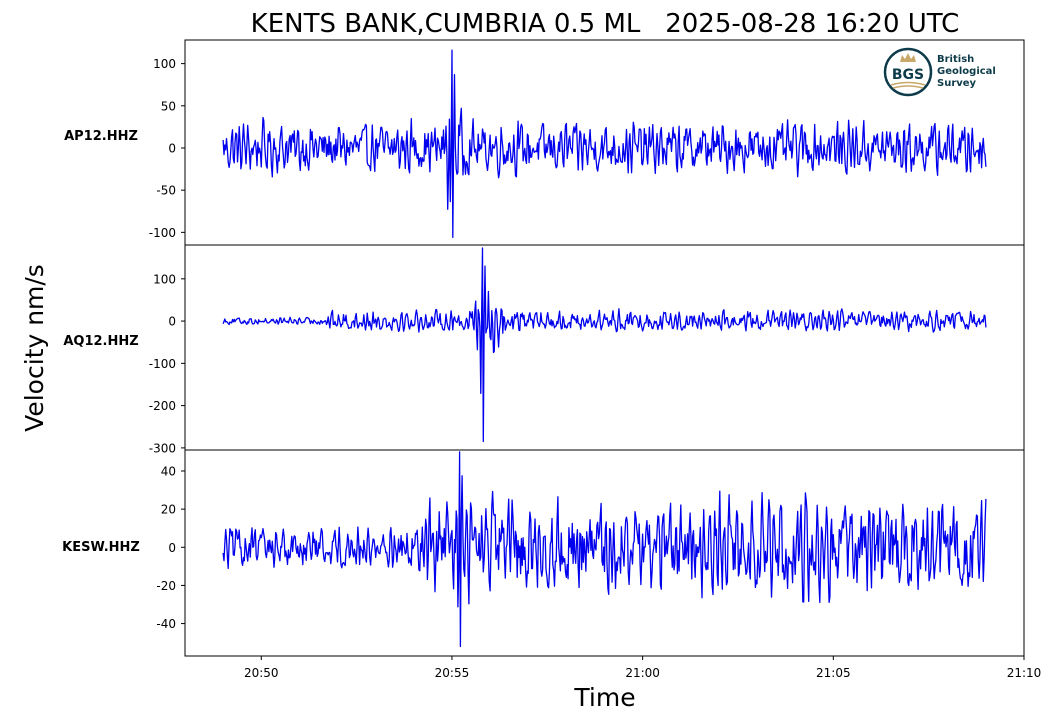 The height and width of the screenshot is (723, 1053). Describe the element at coordinates (162, 448) in the screenshot. I see `y-tick-label: -300` at that location.